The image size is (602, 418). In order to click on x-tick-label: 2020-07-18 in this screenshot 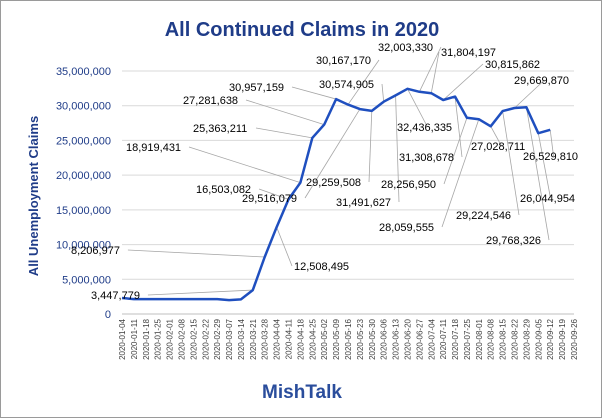, I will do `click(455, 338)`.